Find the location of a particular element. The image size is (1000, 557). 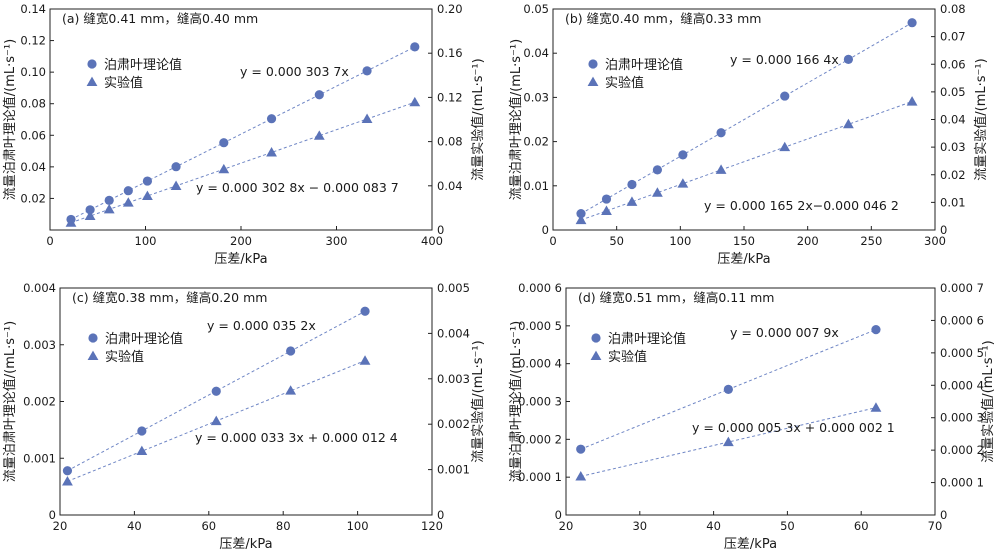

x-tick-label: 120 is located at coordinates (432, 526).